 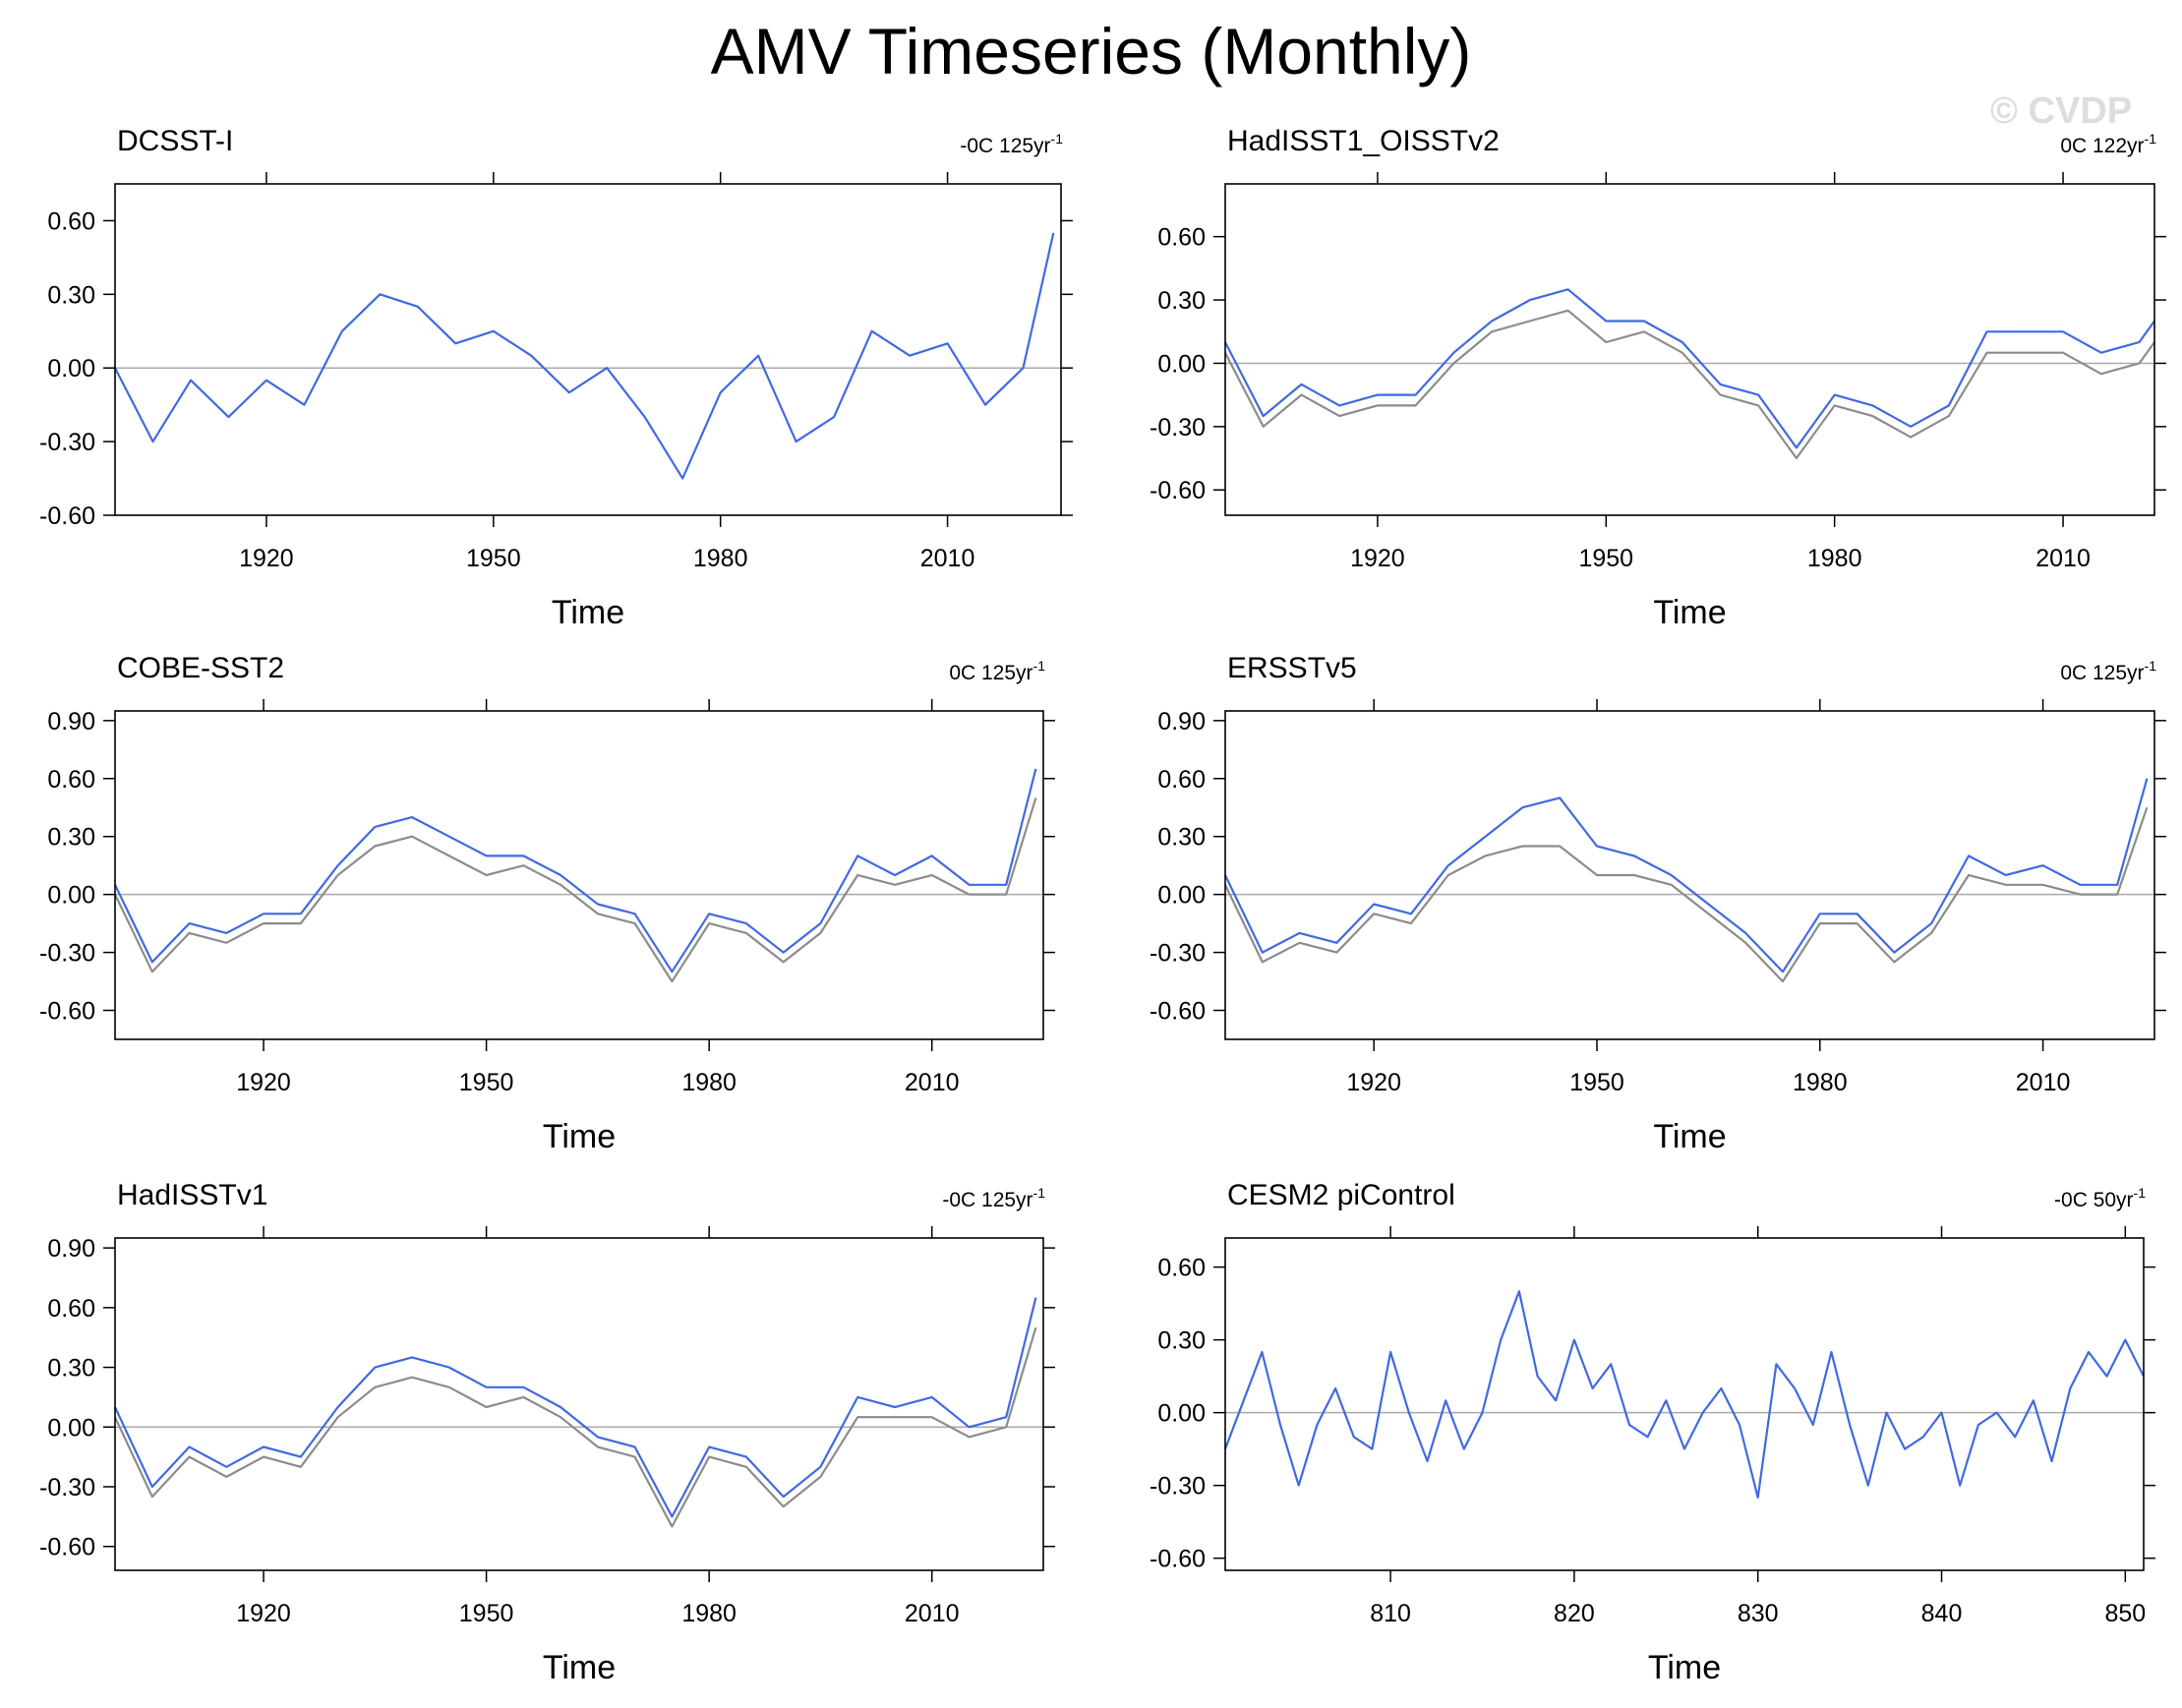 I want to click on series-line-dcsst-i, so click(x=584, y=356).